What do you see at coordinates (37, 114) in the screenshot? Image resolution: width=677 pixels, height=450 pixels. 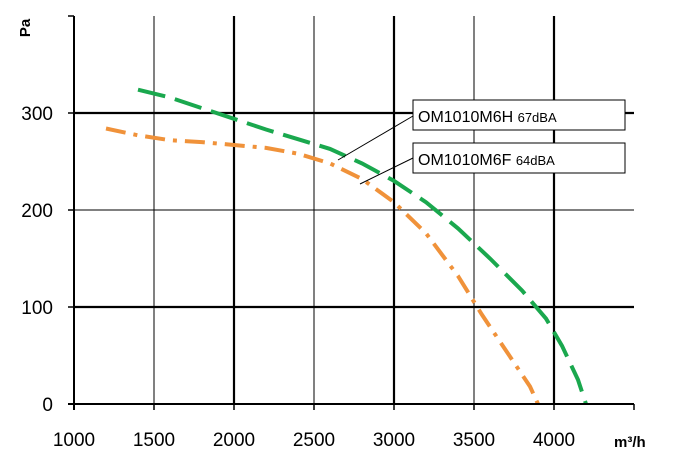 I see `y-tick-label: 300` at bounding box center [37, 114].